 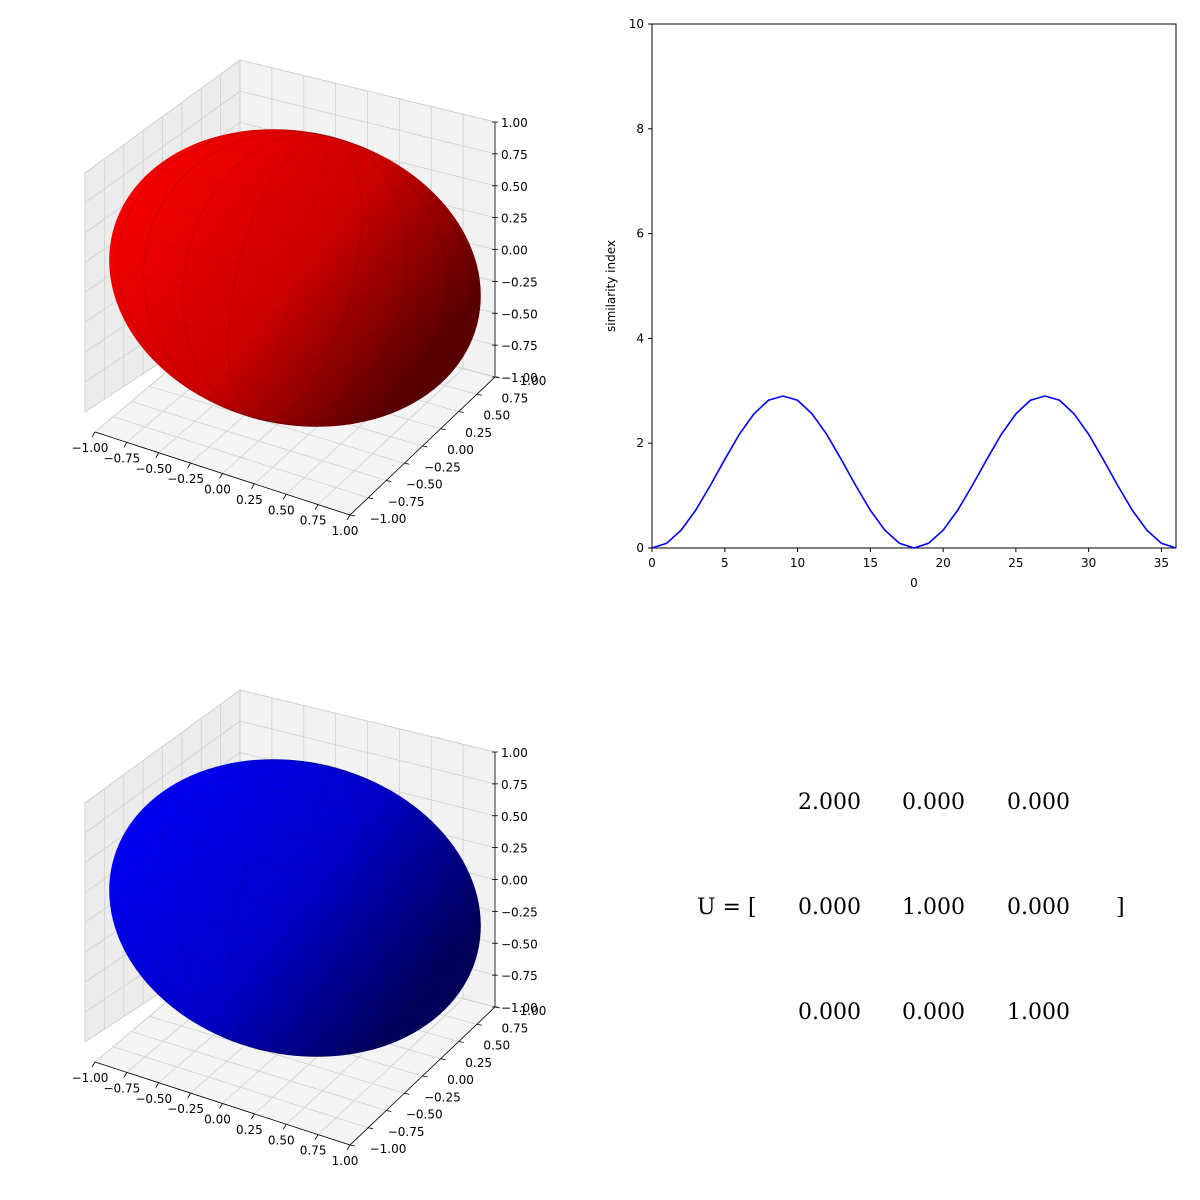 What do you see at coordinates (121, 1088) in the screenshot?
I see `x-tick-label: −0.75` at bounding box center [121, 1088].